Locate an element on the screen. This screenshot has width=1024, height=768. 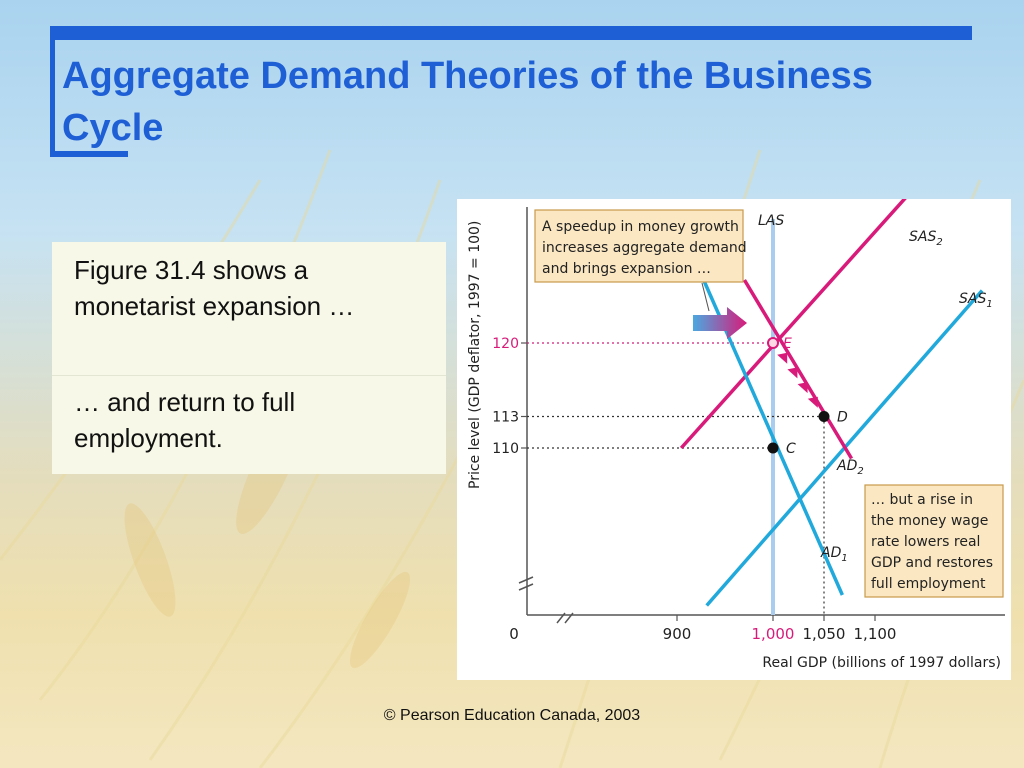
point-E is located at coordinates (773, 343).